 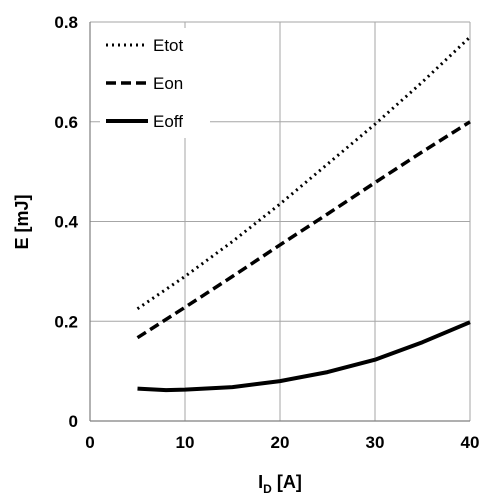 I want to click on x-tick-label-20: 20, so click(x=280, y=442).